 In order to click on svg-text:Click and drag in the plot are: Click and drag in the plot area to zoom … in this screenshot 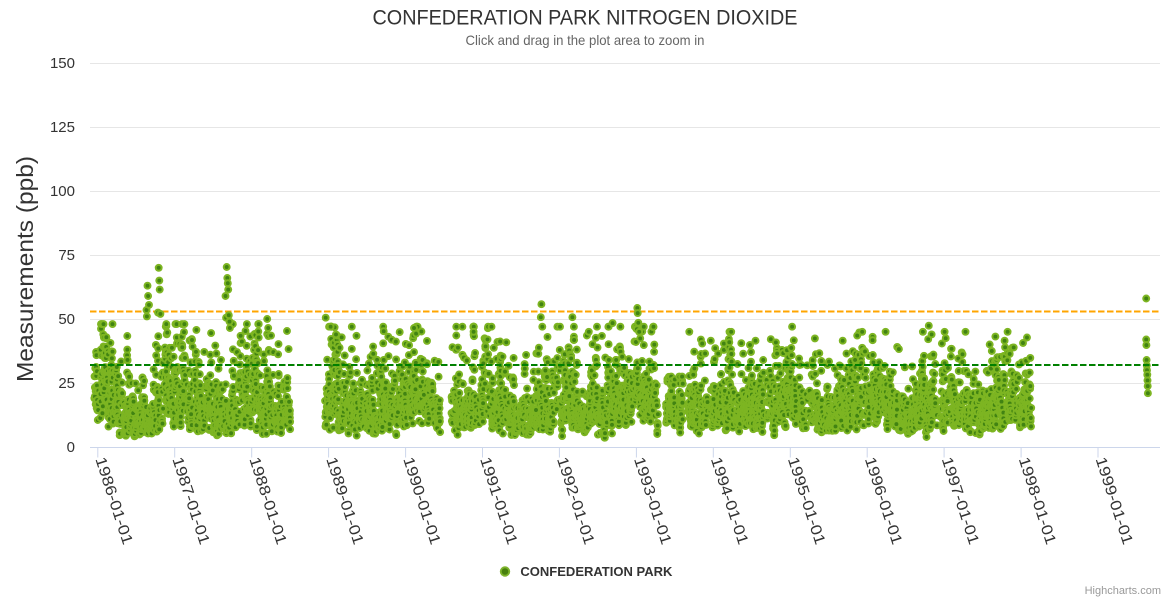, I will do `click(585, 40)`.